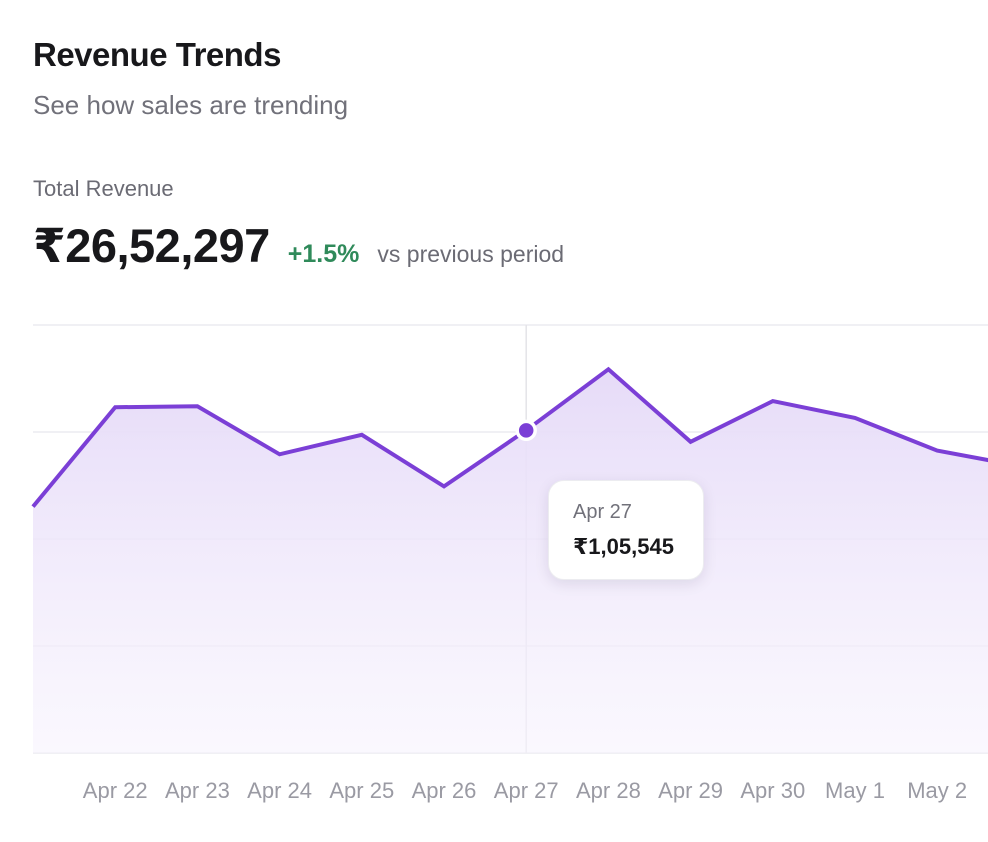 This screenshot has height=842, width=988. What do you see at coordinates (626, 530) in the screenshot?
I see `chart-tooltip: Apr 27 ₹1,05,545` at bounding box center [626, 530].